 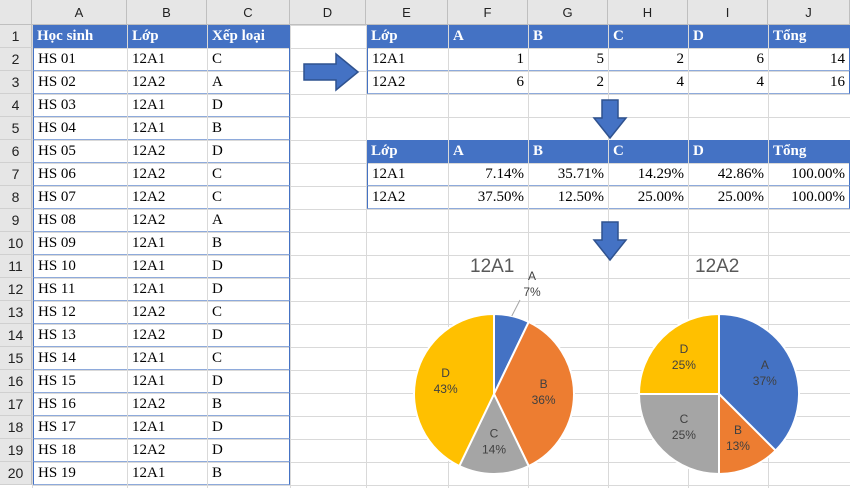 I want to click on students-cell: HS 01, so click(x=80, y=59).